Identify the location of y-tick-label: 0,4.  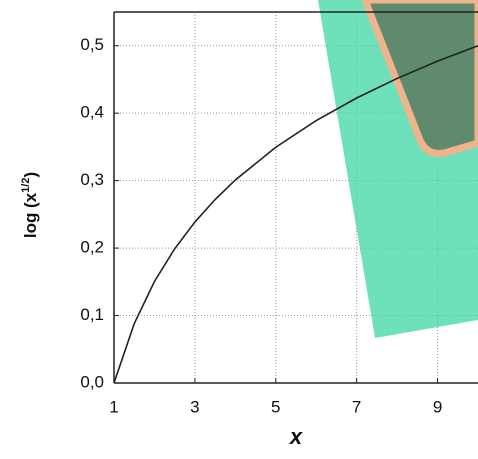
(92, 112).